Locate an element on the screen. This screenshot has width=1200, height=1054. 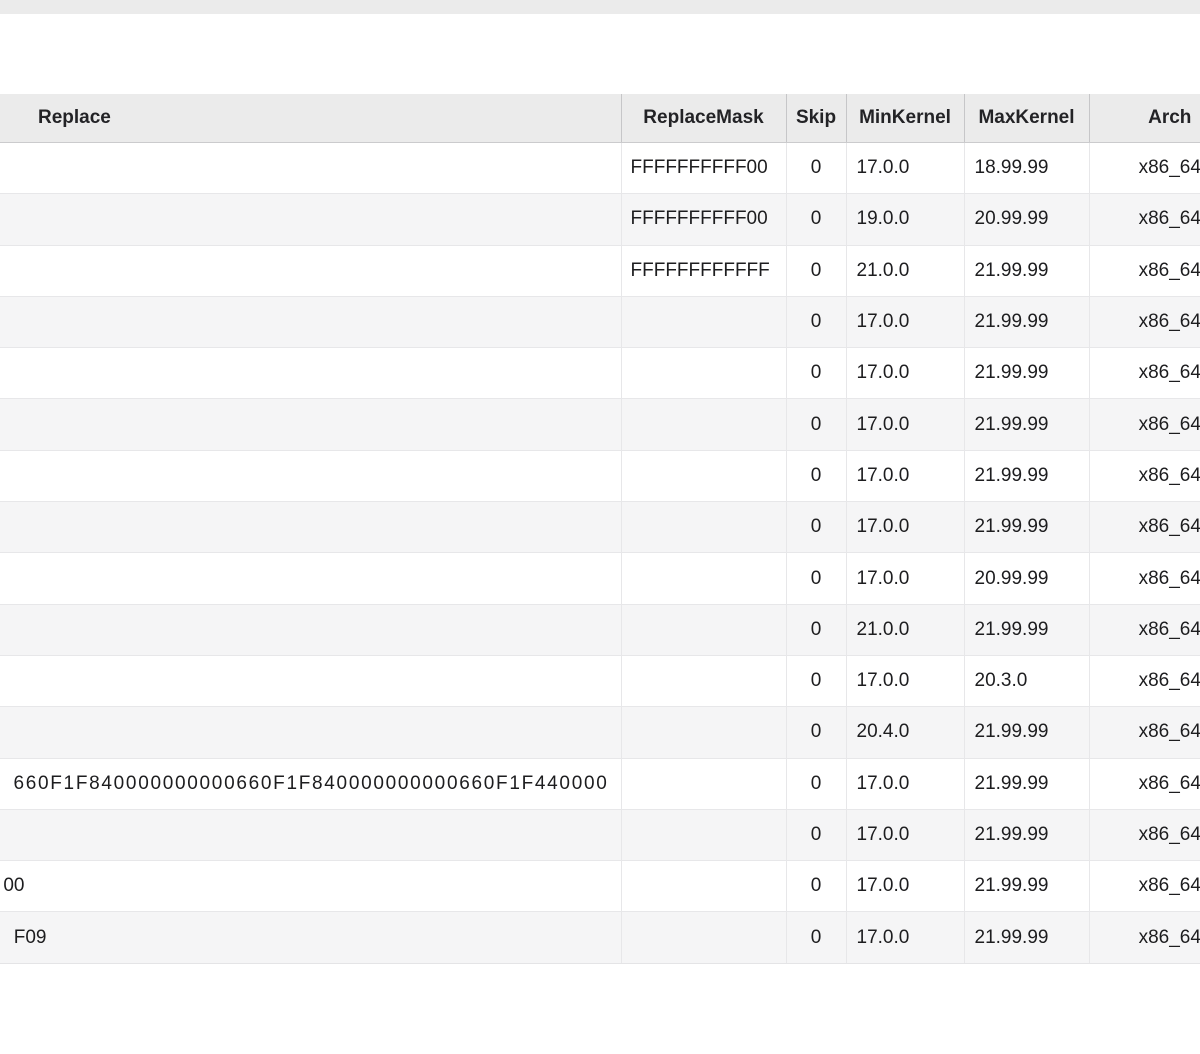
column-header-skip: Skip is located at coordinates (815, 118).